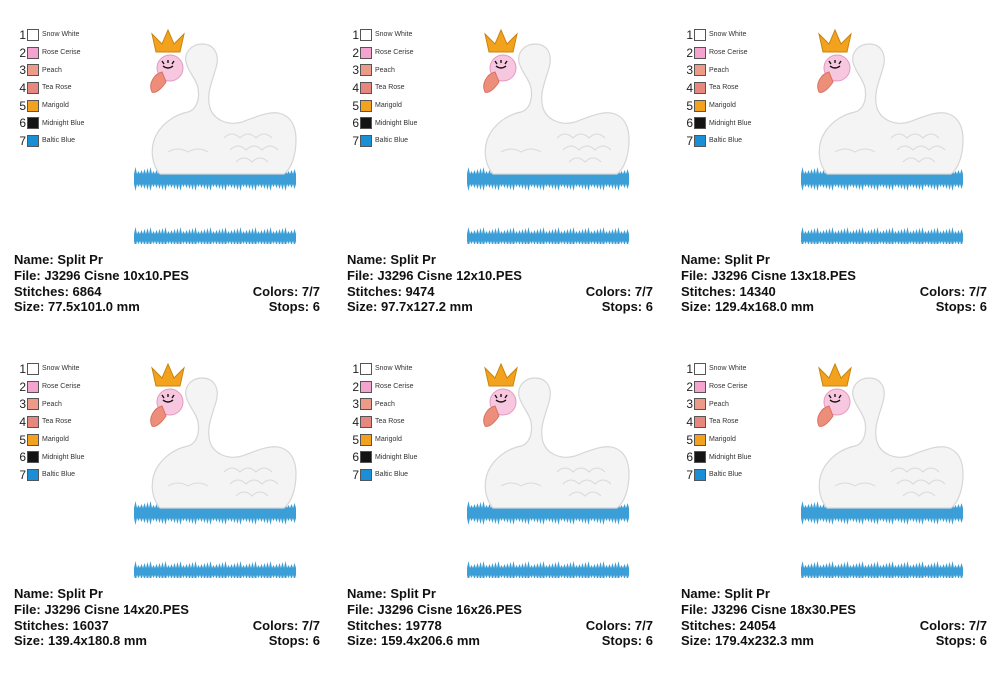  I want to click on size-row: Size: 77.5x101.0 mm Stops: 6, so click(167, 307).